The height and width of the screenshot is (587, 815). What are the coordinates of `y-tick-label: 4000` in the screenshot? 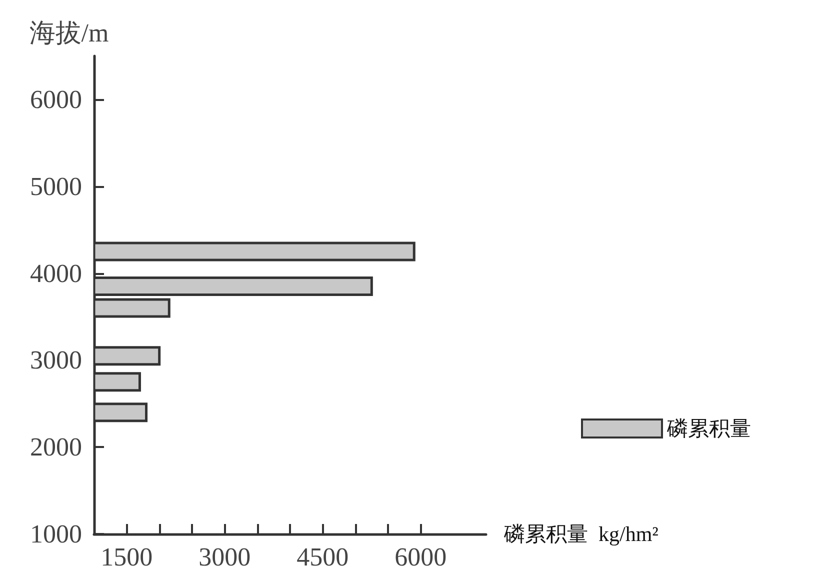 It's located at (56, 273).